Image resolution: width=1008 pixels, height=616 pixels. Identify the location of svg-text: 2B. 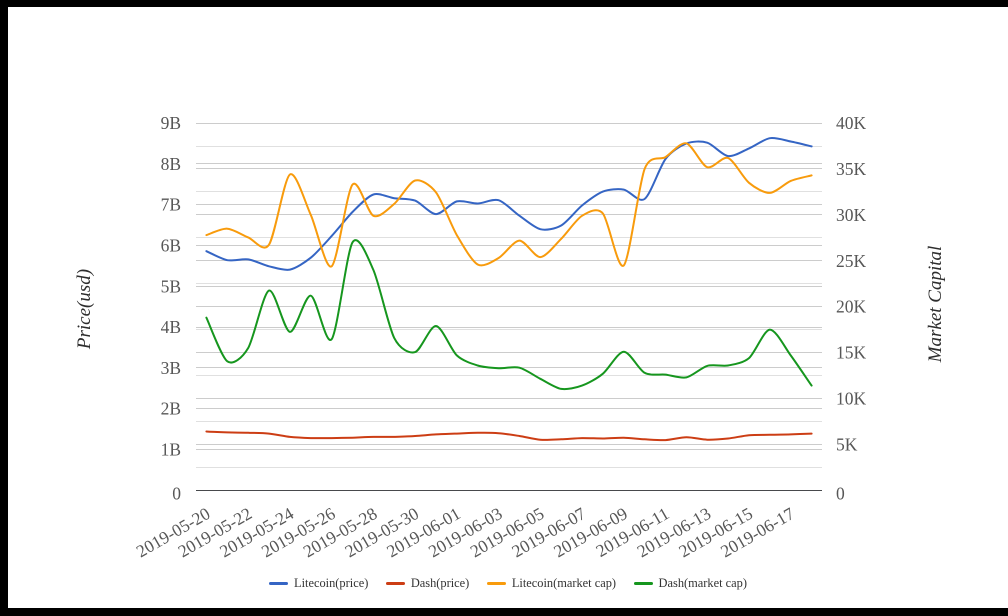
(171, 409).